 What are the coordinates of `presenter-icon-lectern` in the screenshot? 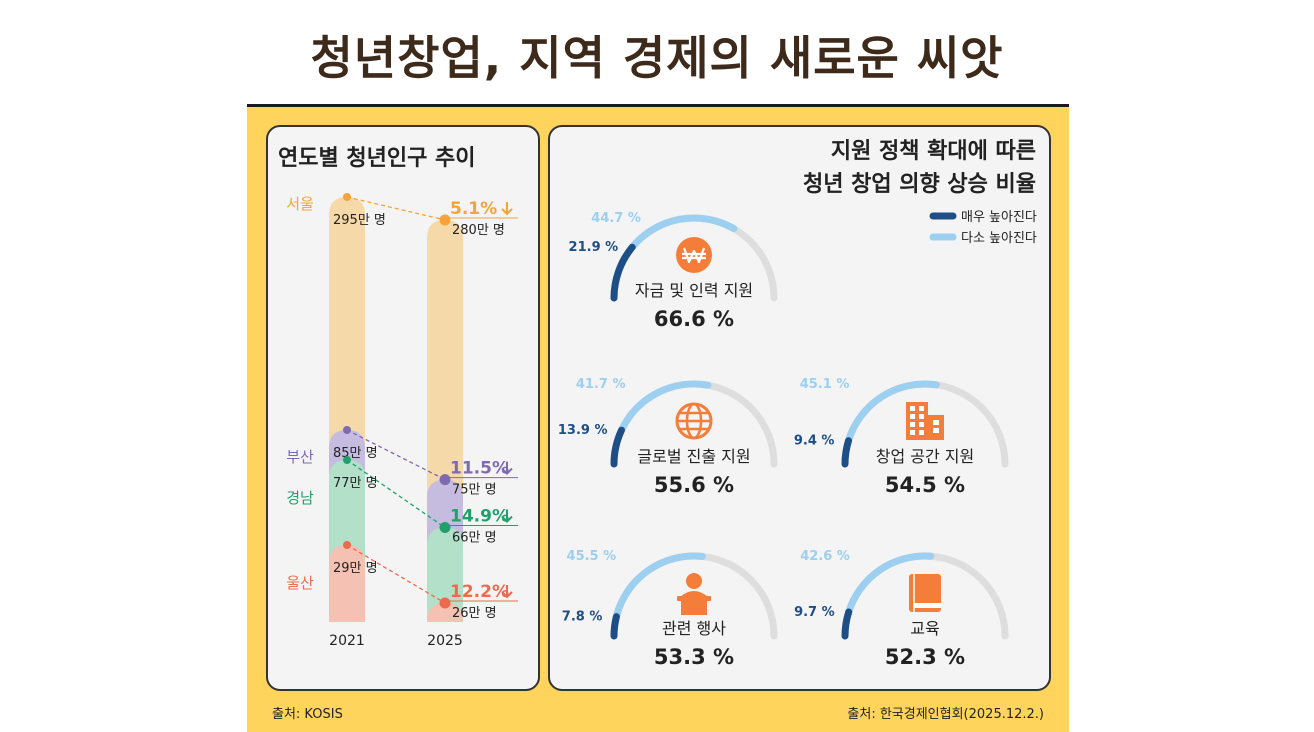 It's located at (694, 608).